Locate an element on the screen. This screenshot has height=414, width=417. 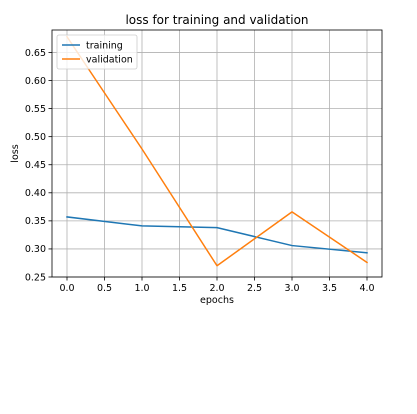
legend-box is located at coordinates (97, 52).